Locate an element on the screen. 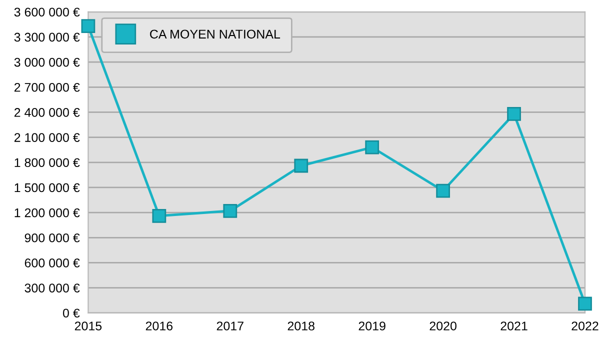 The width and height of the screenshot is (600, 350). y-tick-label: 1 800 000 € is located at coordinates (47, 163).